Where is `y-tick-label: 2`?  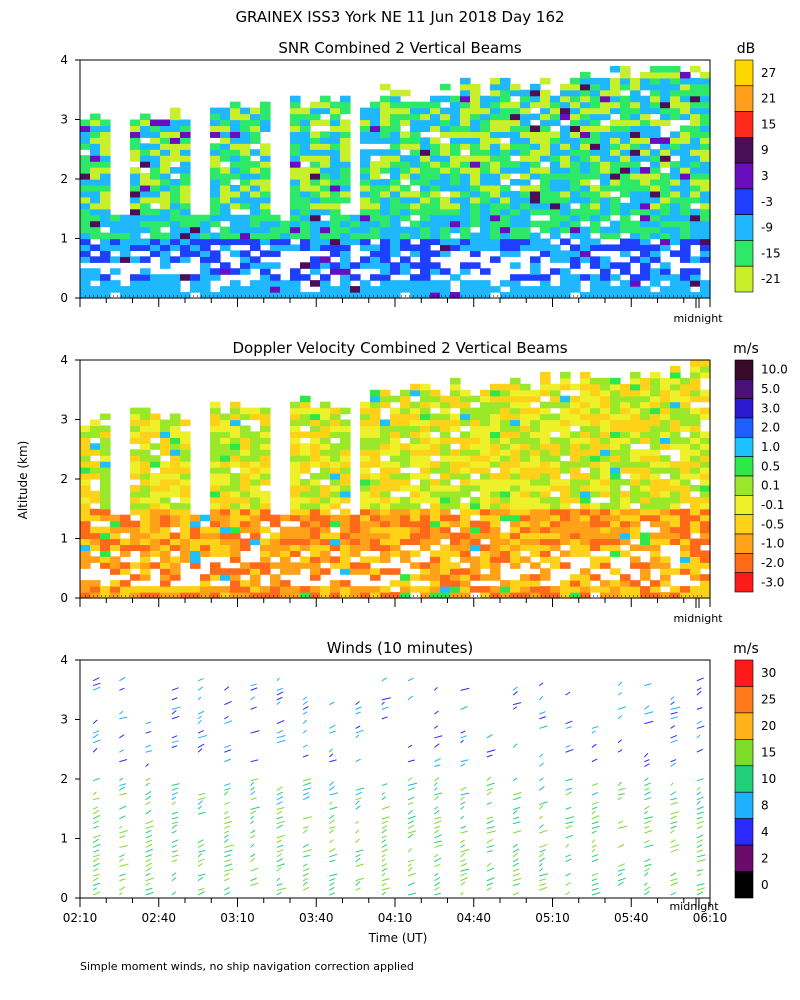
y-tick-label: 2 is located at coordinates (64, 479).